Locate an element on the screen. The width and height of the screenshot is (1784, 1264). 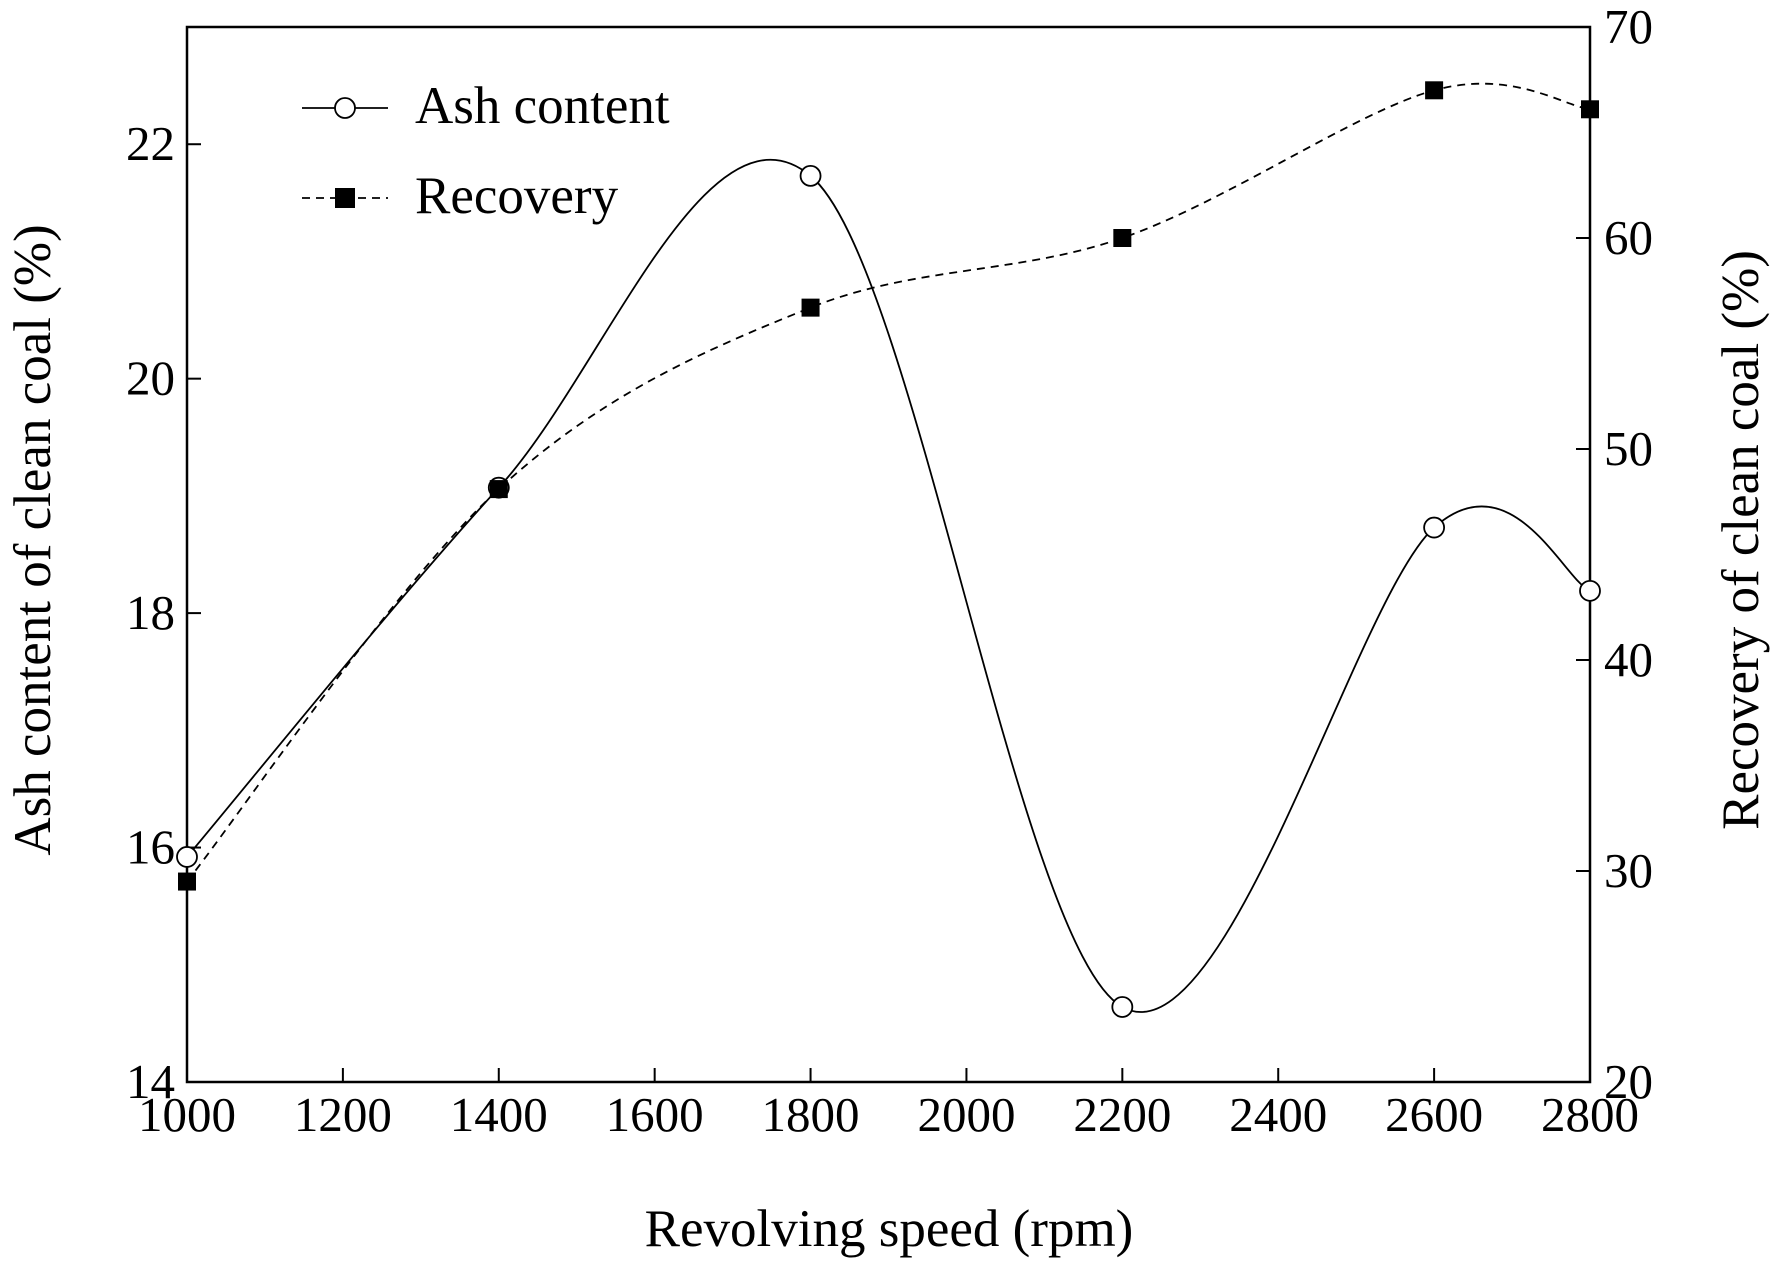
left-y-tick-label: 14 is located at coordinates (150, 1081).